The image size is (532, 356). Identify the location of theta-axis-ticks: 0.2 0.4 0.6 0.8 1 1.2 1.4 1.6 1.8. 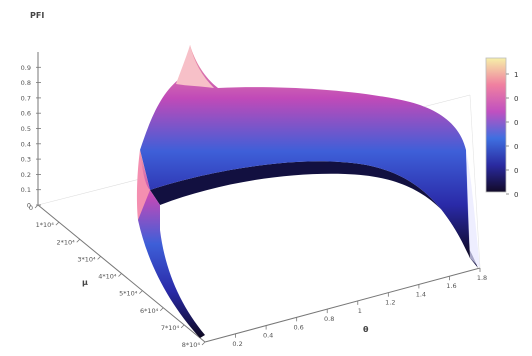
(359, 308).